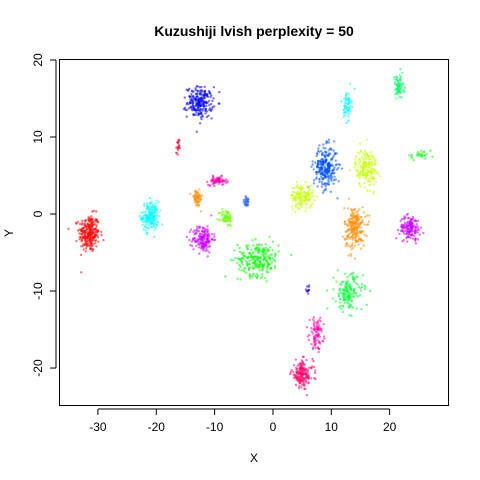 This screenshot has height=480, width=480. I want to click on x-axis-label: X, so click(254, 458).